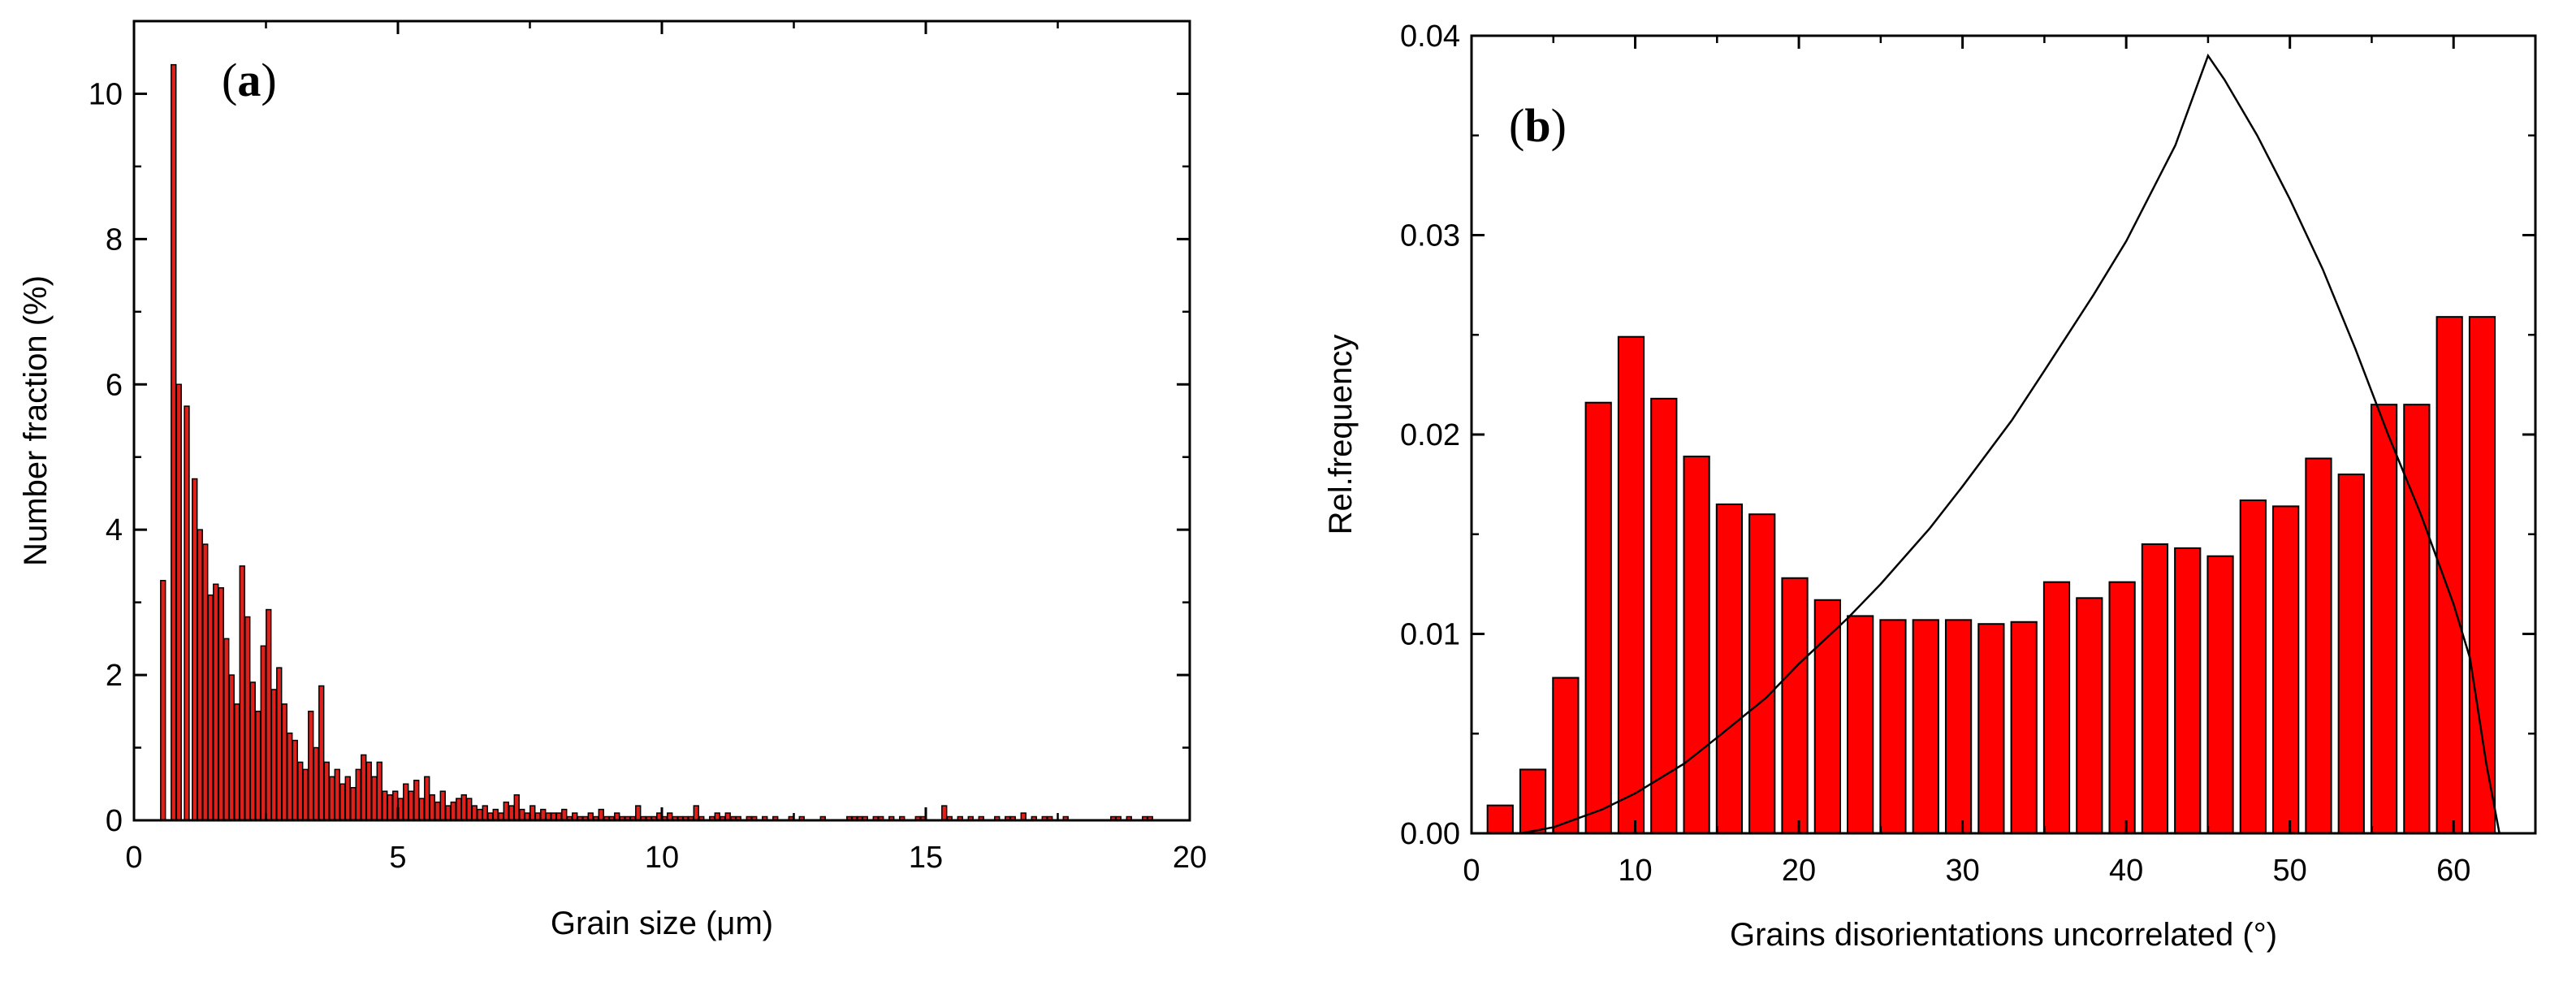  I want to click on x-tick-label: 40, so click(2126, 871).